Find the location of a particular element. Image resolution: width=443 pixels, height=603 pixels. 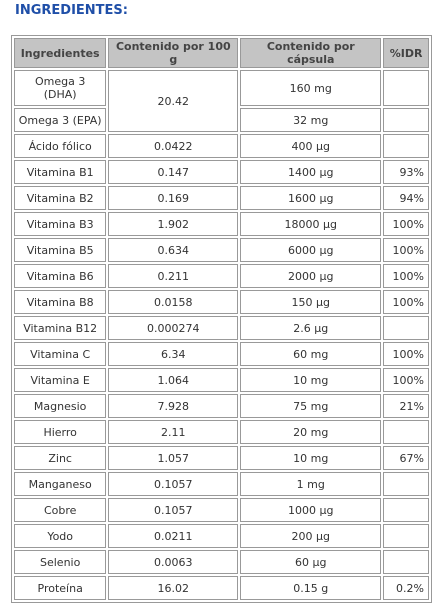

table-row: Vitamina B8 0.0158 150 µg 100% is located at coordinates (221, 302).